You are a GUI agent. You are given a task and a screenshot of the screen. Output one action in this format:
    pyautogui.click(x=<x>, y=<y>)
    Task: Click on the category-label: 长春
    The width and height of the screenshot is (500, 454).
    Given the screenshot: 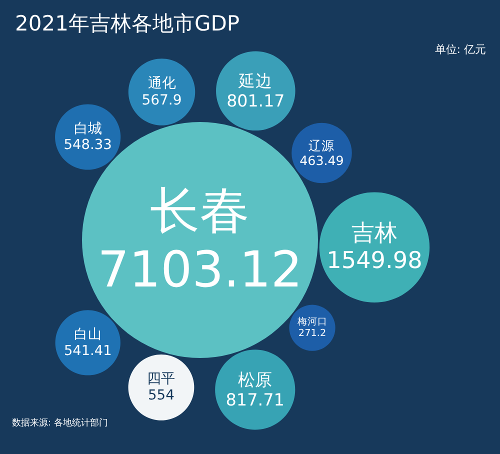 What is the action you would take?
    pyautogui.click(x=200, y=211)
    